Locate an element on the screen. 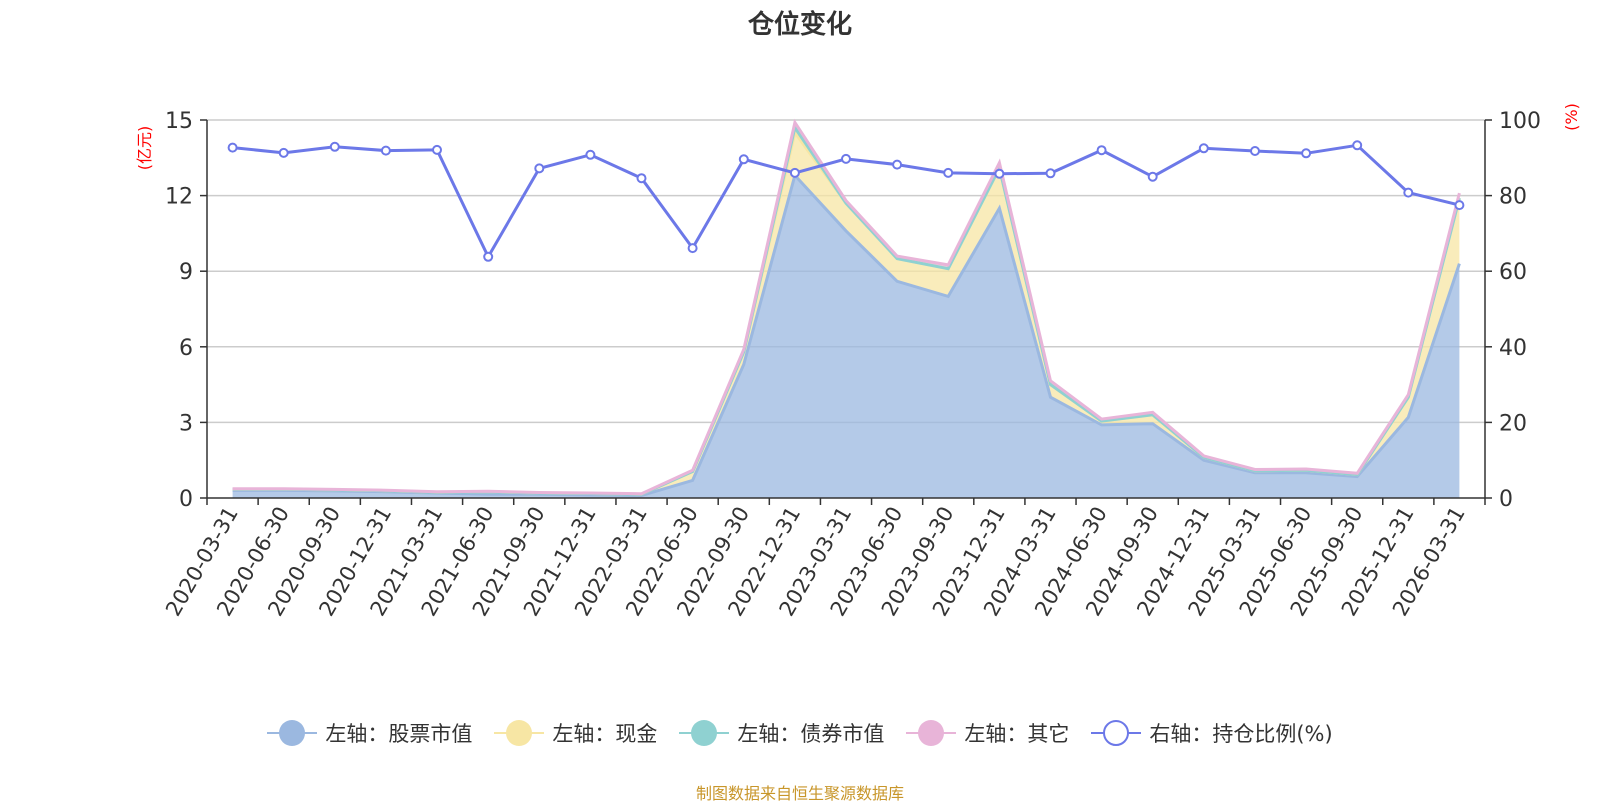  right-tick-label: 60 is located at coordinates (1513, 272).